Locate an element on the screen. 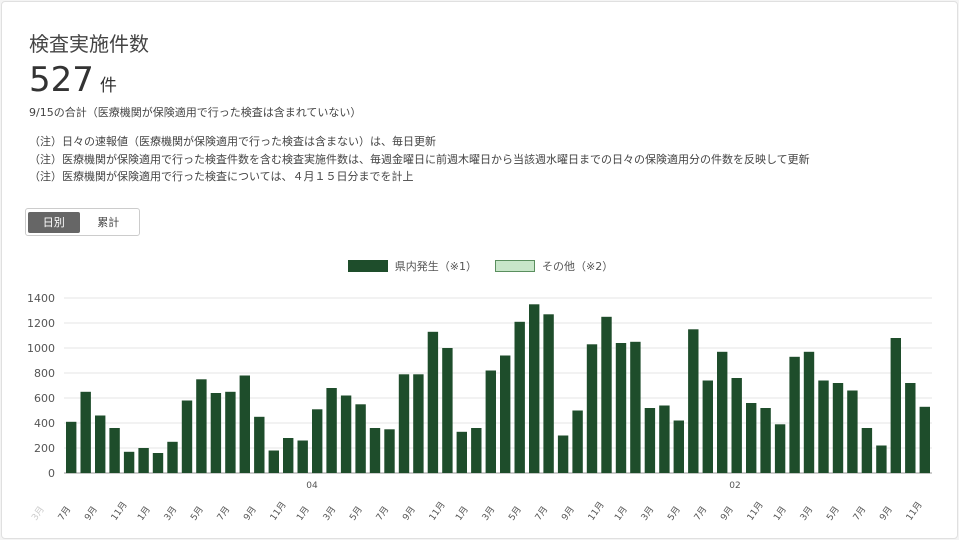  legend-swatch-other is located at coordinates (515, 266).